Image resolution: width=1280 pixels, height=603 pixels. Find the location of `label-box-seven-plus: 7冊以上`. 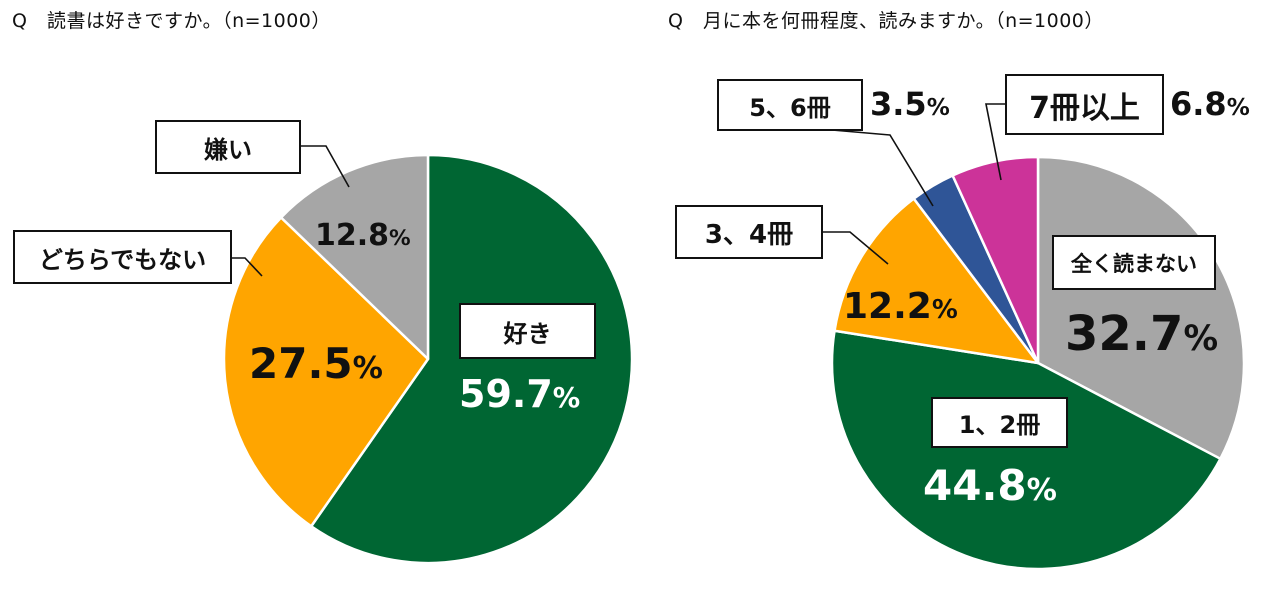

label-box-seven-plus: 7冊以上 is located at coordinates (1084, 104).